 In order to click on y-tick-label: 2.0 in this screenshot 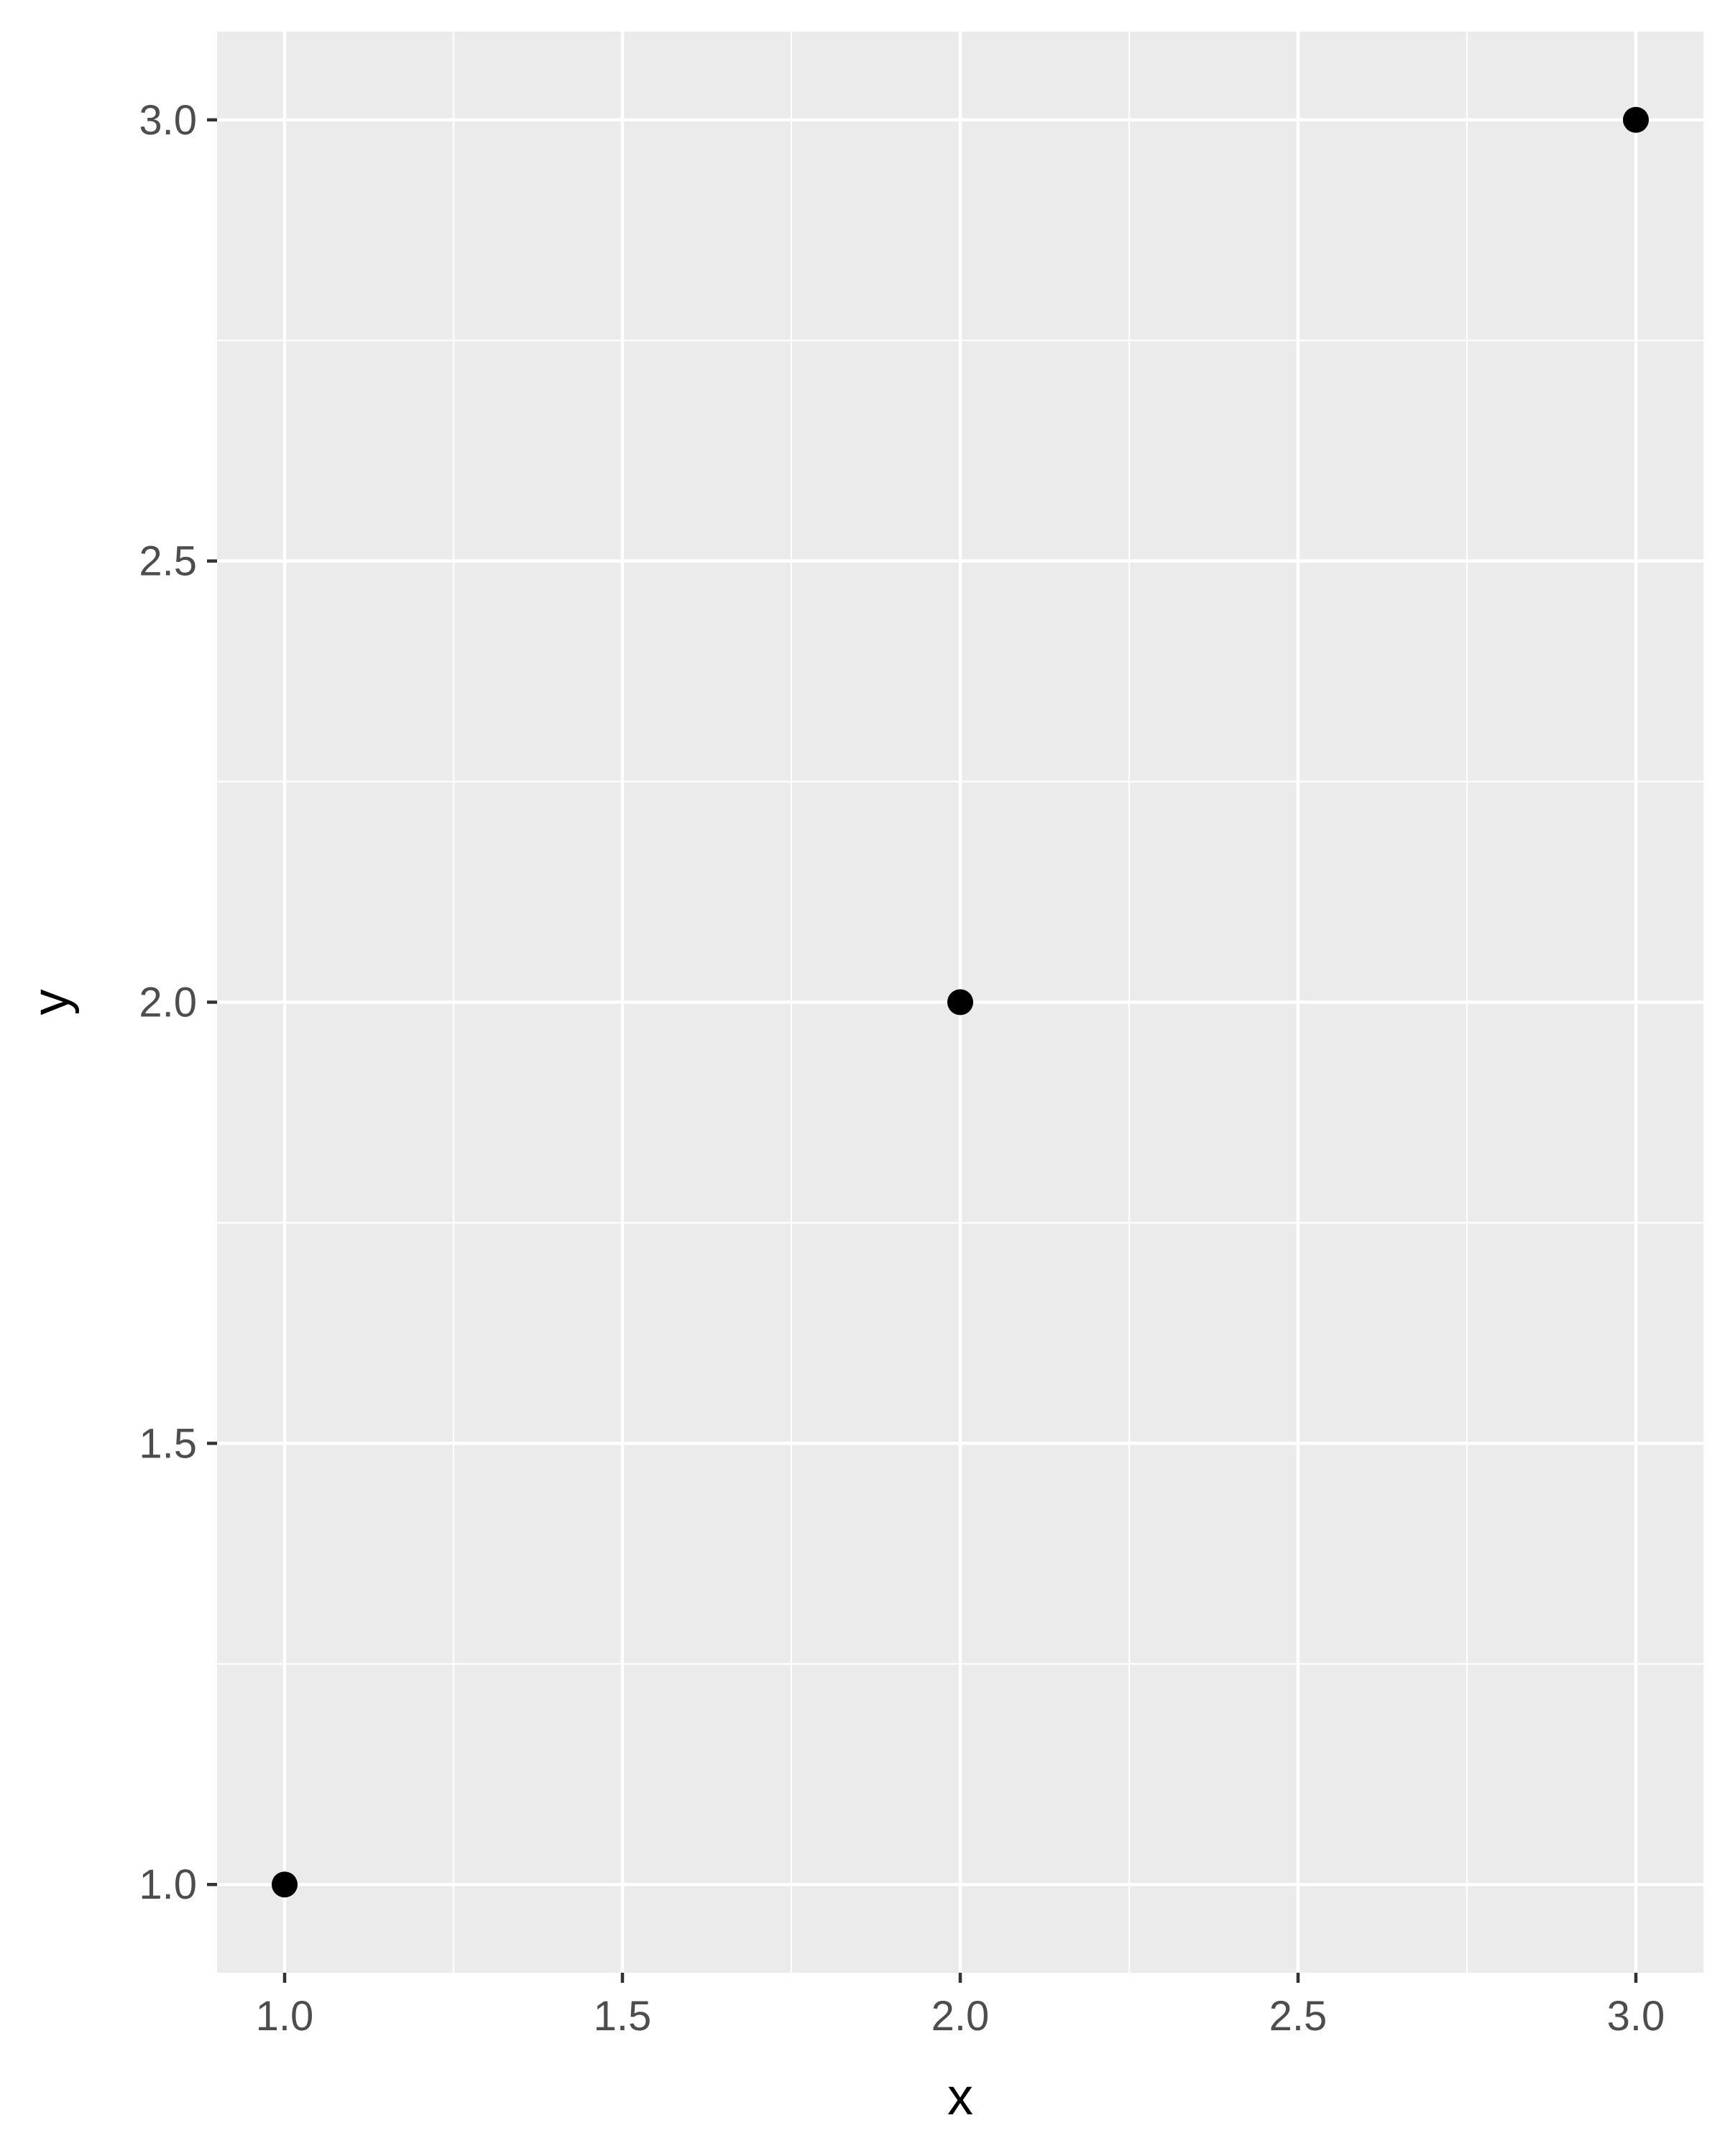, I will do `click(168, 1003)`.